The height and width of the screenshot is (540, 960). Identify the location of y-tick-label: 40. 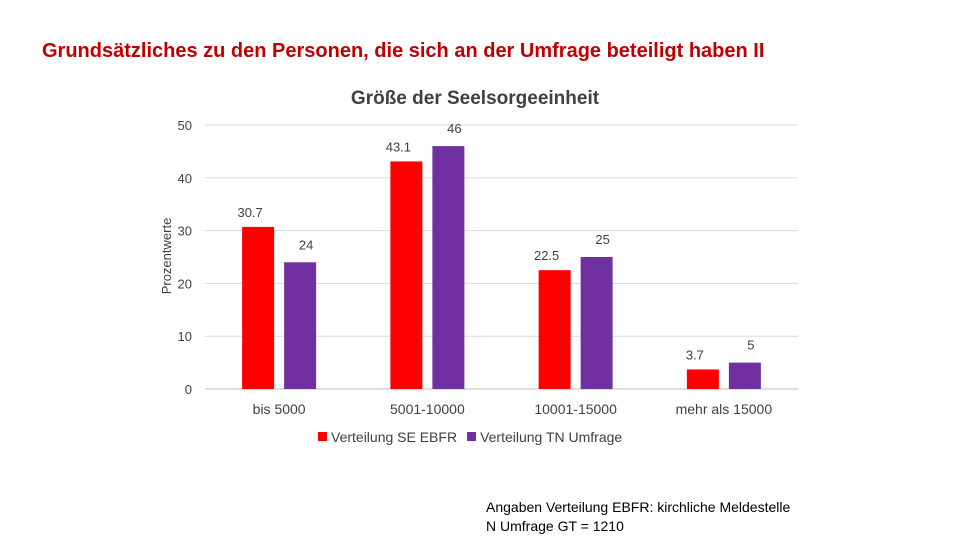
(185, 178).